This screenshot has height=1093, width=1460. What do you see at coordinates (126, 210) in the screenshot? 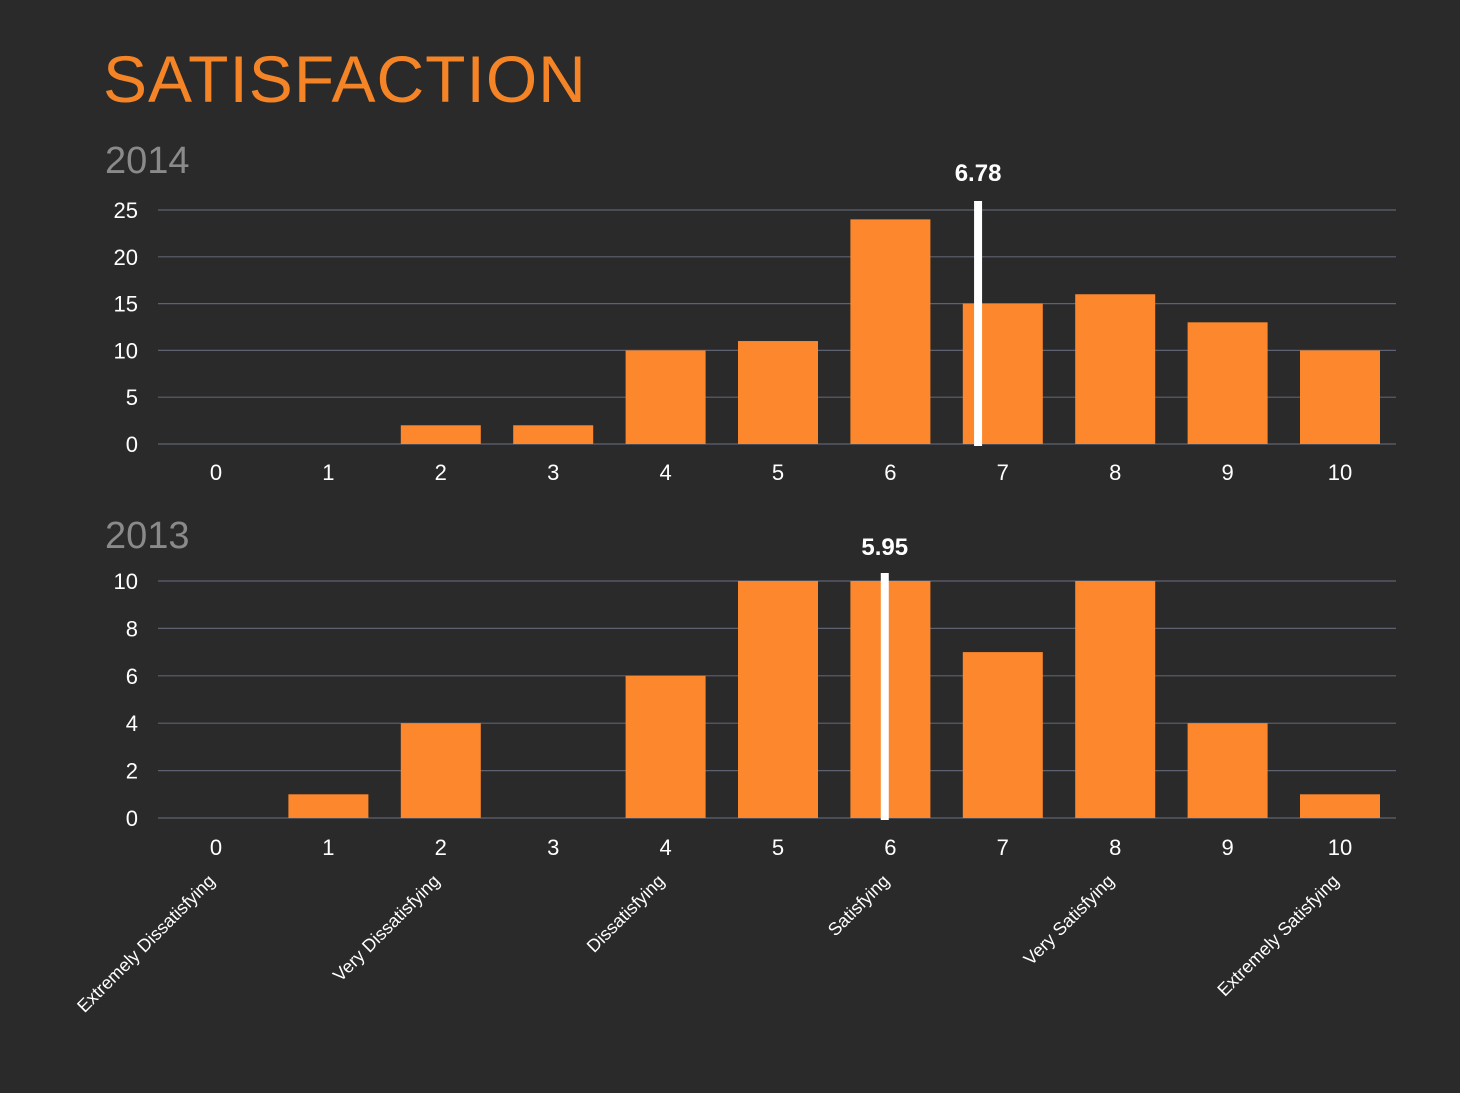
I see `y-tick-label: 25` at bounding box center [126, 210].